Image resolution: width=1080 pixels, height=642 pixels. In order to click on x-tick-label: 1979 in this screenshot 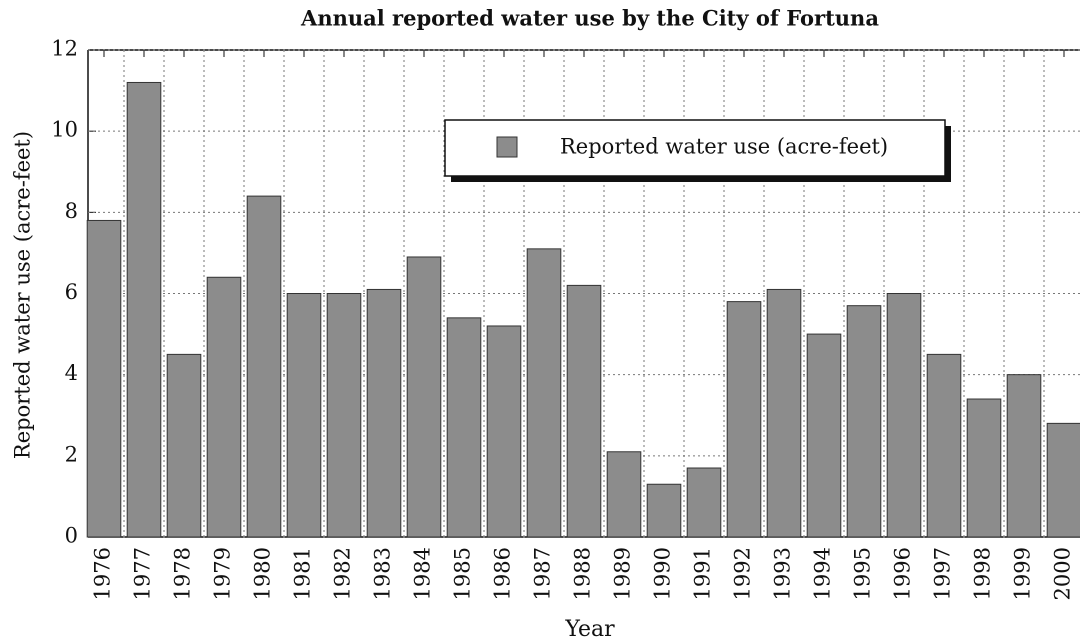, I will do `click(223, 573)`.